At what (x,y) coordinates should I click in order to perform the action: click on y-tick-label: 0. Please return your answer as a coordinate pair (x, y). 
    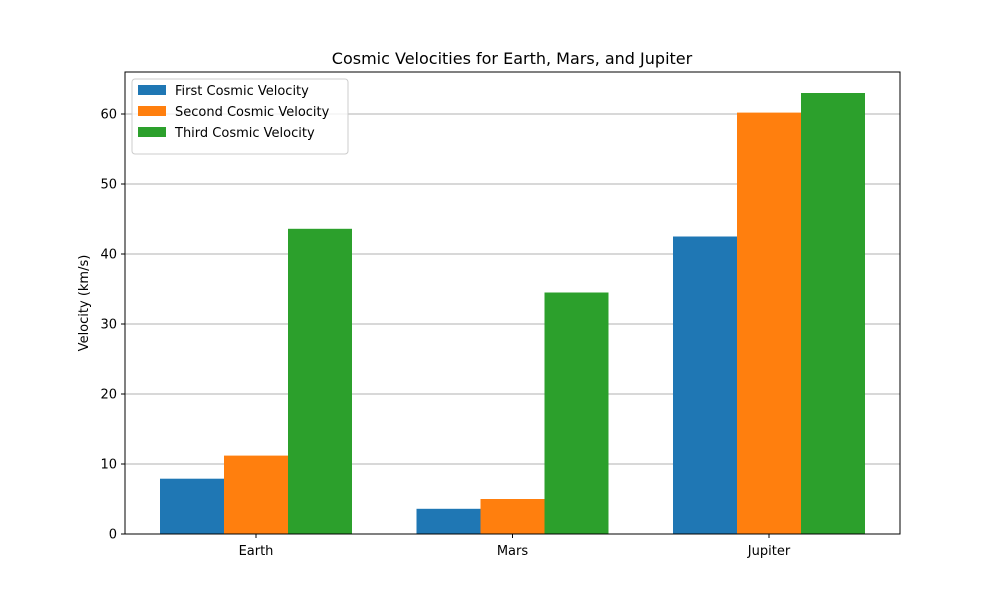
    Looking at the image, I should click on (113, 535).